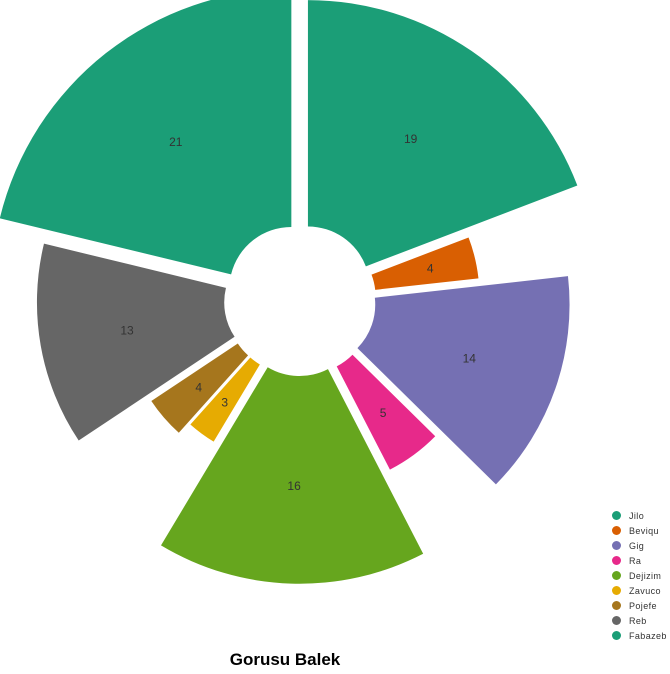 The height and width of the screenshot is (674, 670). Describe the element at coordinates (135, 342) in the screenshot. I see `pie-slice-reb` at that location.